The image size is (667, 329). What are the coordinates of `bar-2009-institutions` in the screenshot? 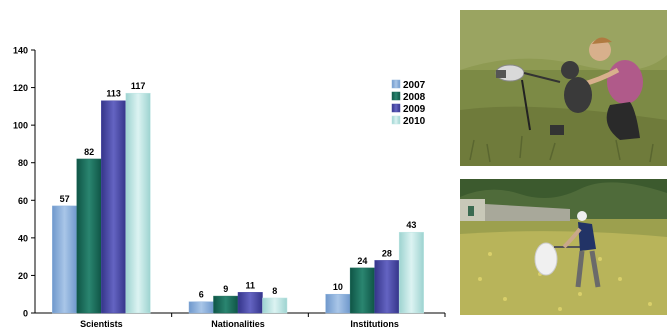 It's located at (387, 287).